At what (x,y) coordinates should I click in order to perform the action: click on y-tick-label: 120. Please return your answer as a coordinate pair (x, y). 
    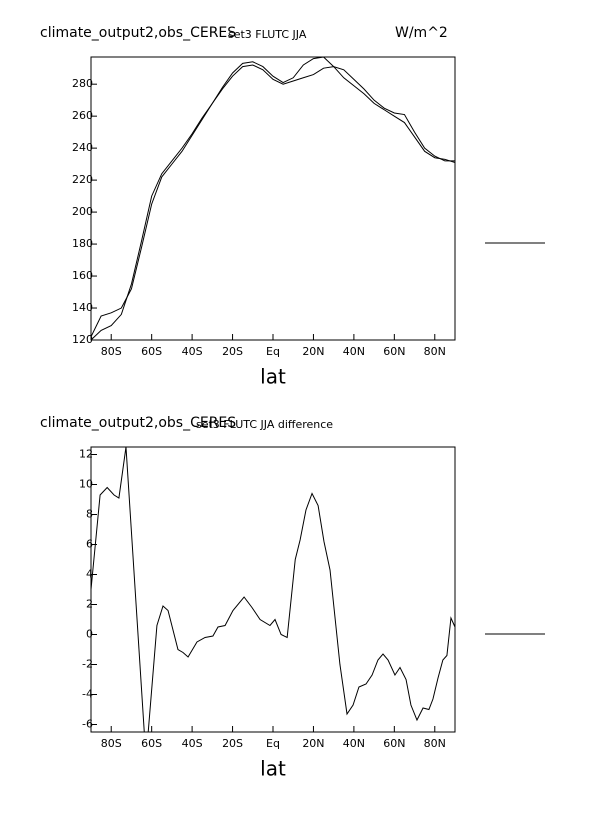
    Looking at the image, I should click on (82, 339).